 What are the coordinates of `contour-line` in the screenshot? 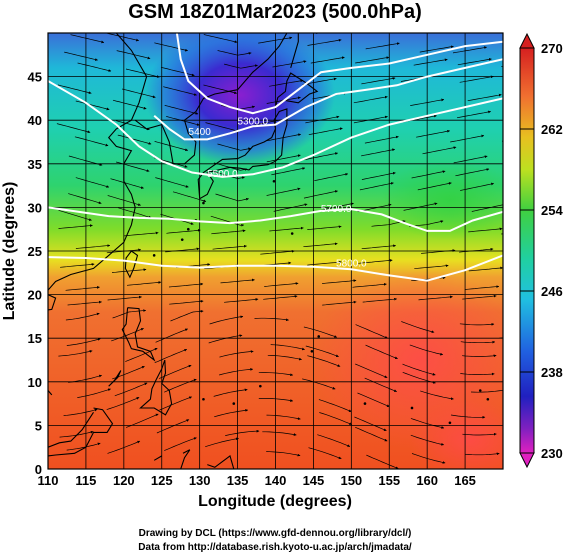 It's located at (339, 74).